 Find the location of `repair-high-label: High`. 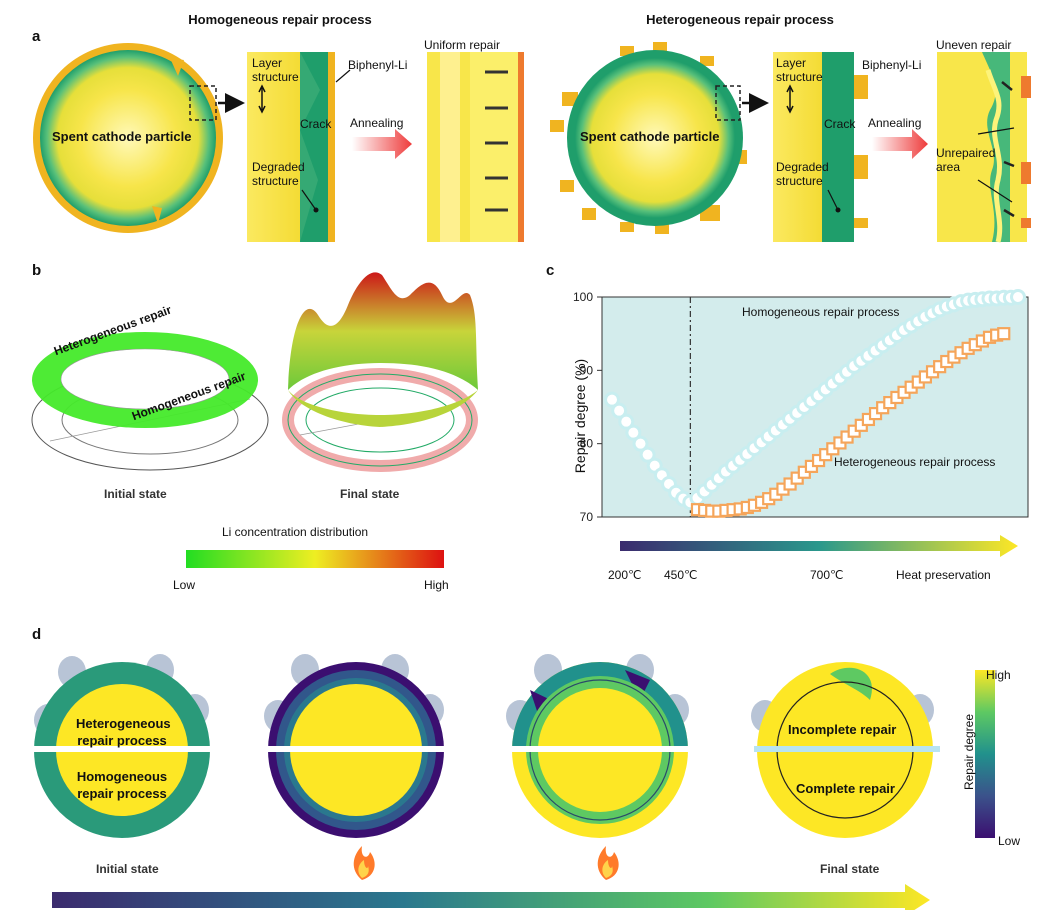

repair-high-label: High is located at coordinates (998, 675).